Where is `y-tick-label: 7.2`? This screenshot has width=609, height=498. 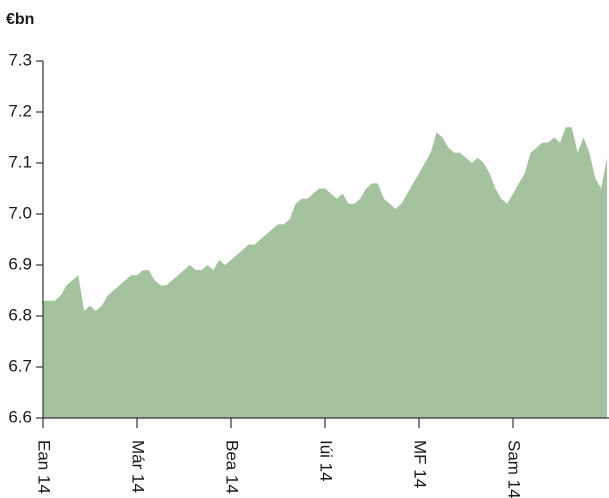 y-tick-label: 7.2 is located at coordinates (20, 110).